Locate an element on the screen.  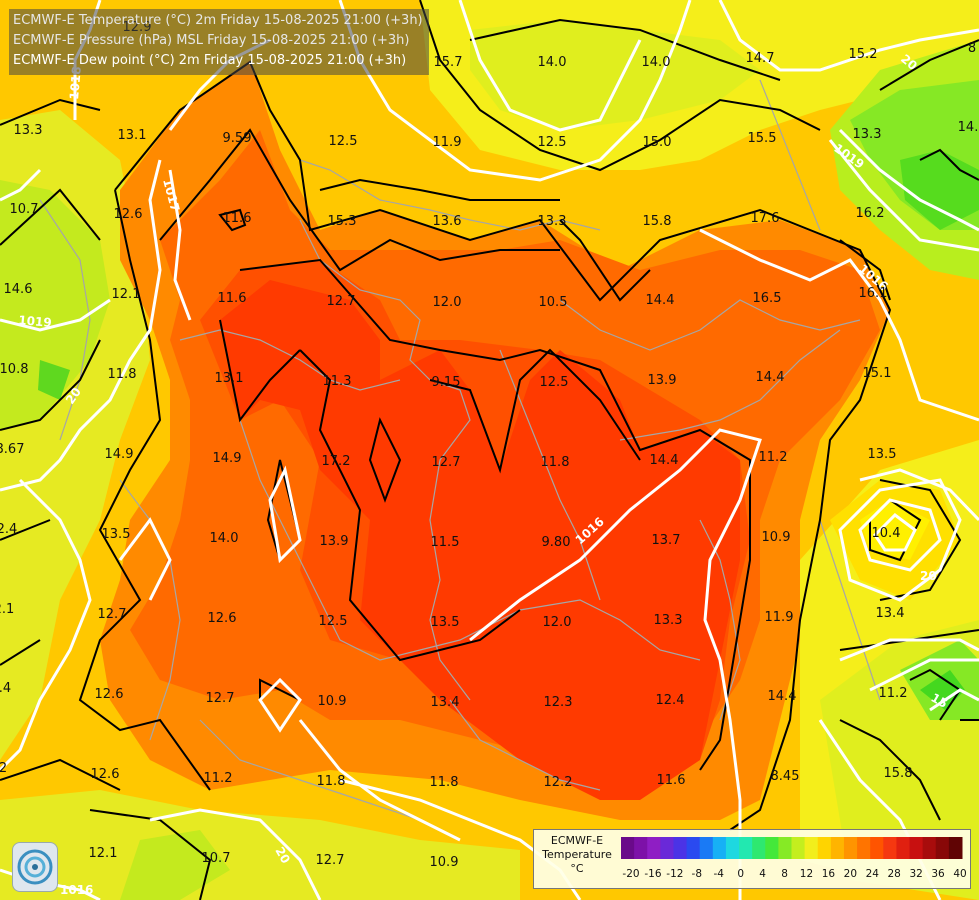
legend-colorbar: -20 -16 -12 -8 -4 0 4 8 12 16 20 24 28 32 36 40 is located at coordinates (794, 858).